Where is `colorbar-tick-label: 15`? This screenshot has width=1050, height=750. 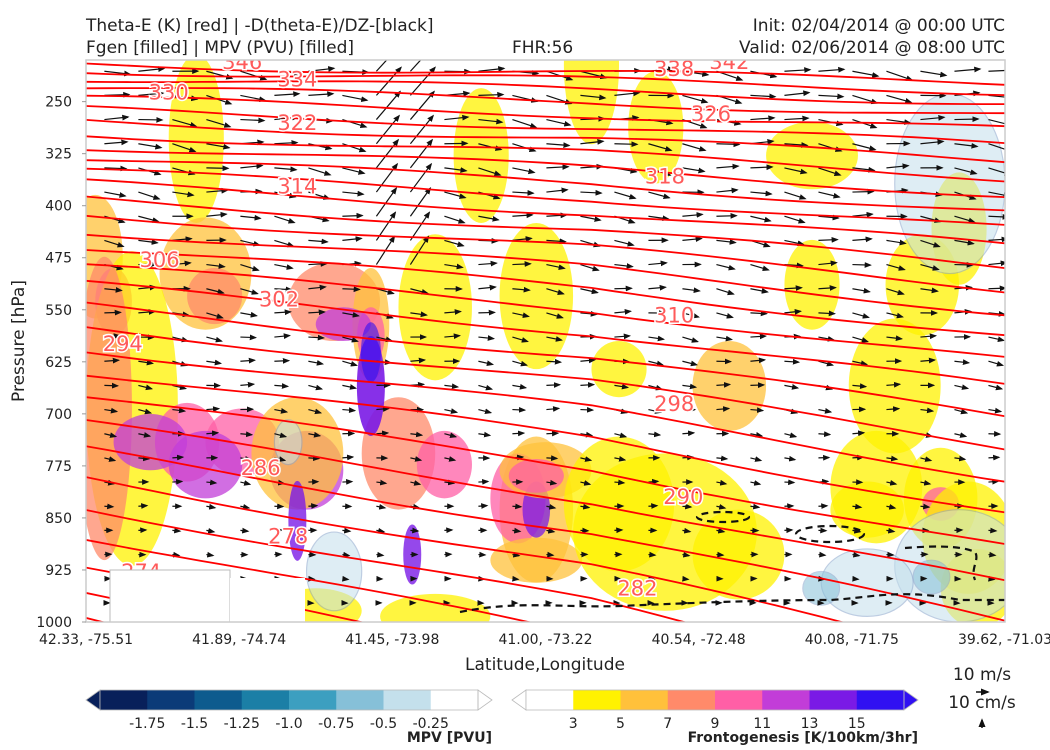
colorbar-tick-label: 15 is located at coordinates (857, 724).